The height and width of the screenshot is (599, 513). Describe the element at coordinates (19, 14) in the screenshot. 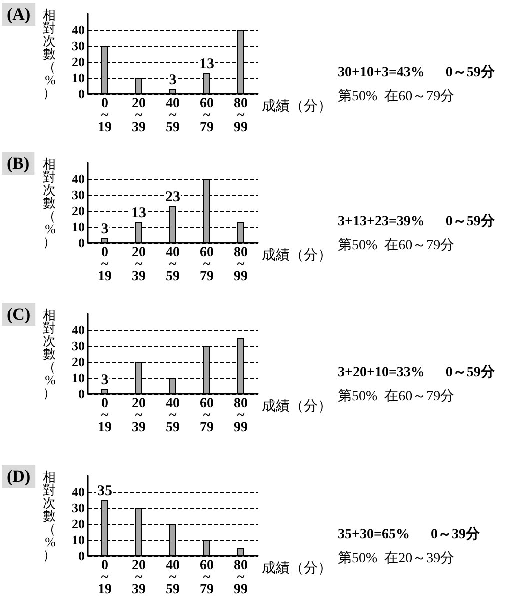

I see `chart-title: (A)` at that location.